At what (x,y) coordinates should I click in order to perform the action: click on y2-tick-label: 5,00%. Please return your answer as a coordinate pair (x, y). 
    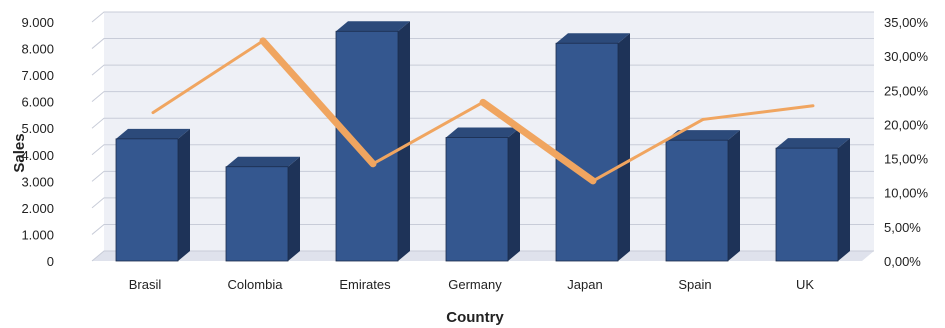
    Looking at the image, I should click on (902, 227).